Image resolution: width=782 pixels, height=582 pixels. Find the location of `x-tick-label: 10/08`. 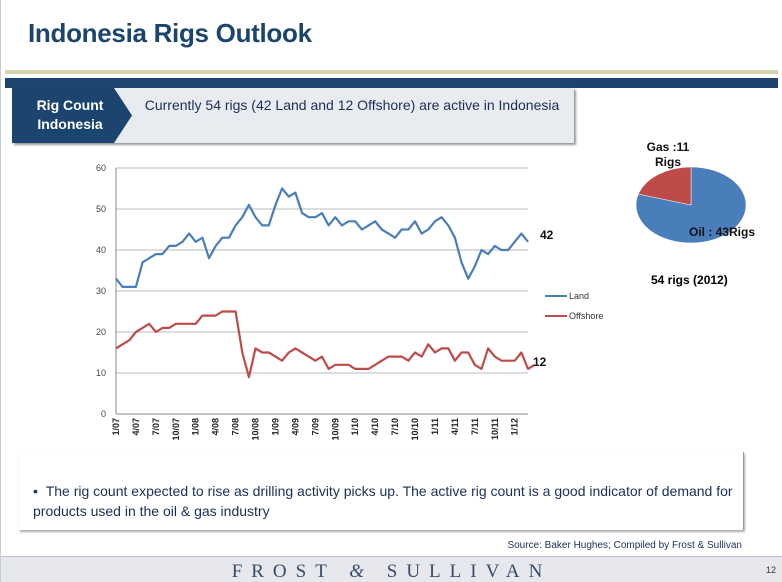

x-tick-label: 10/08 is located at coordinates (256, 429).